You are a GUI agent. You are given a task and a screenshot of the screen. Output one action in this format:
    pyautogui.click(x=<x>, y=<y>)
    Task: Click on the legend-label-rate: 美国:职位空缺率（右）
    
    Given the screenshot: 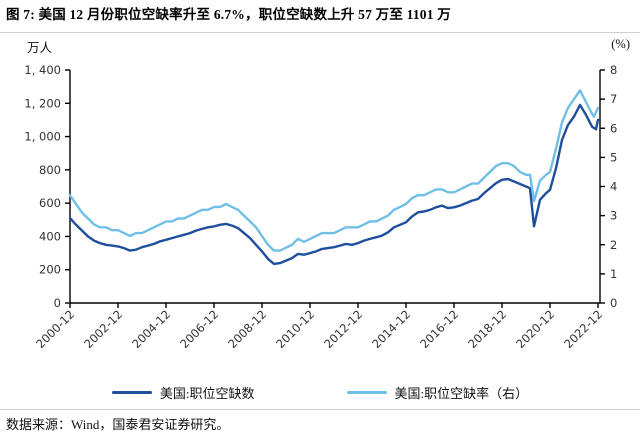 What is the action you would take?
    pyautogui.click(x=461, y=393)
    